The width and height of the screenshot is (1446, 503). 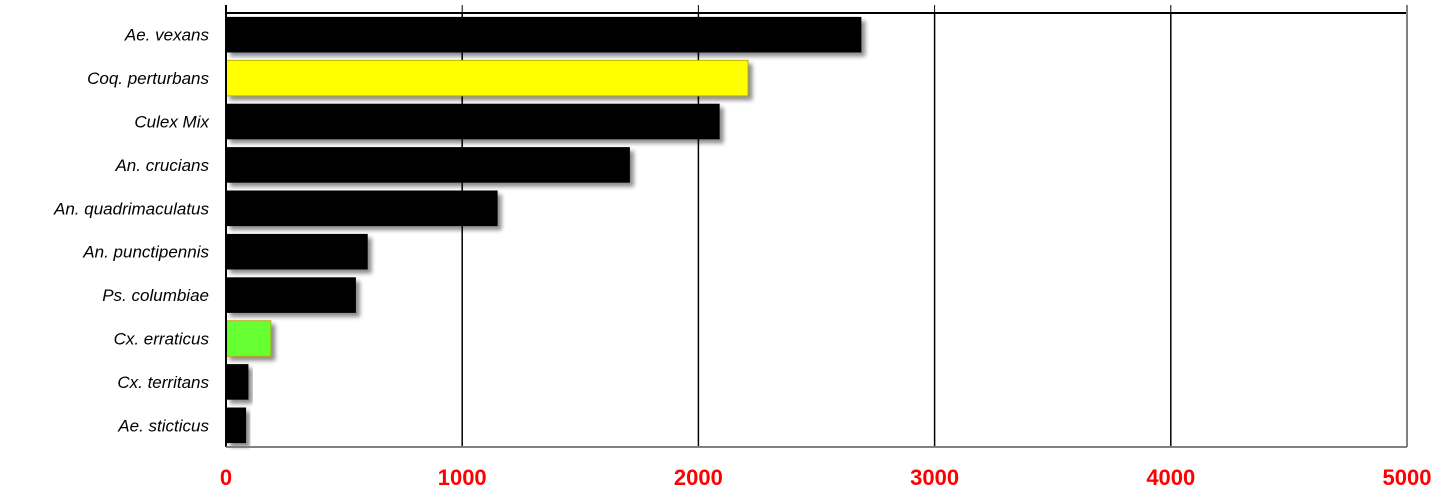 What do you see at coordinates (163, 425) in the screenshot?
I see `category-label: Ae. sticticus` at bounding box center [163, 425].